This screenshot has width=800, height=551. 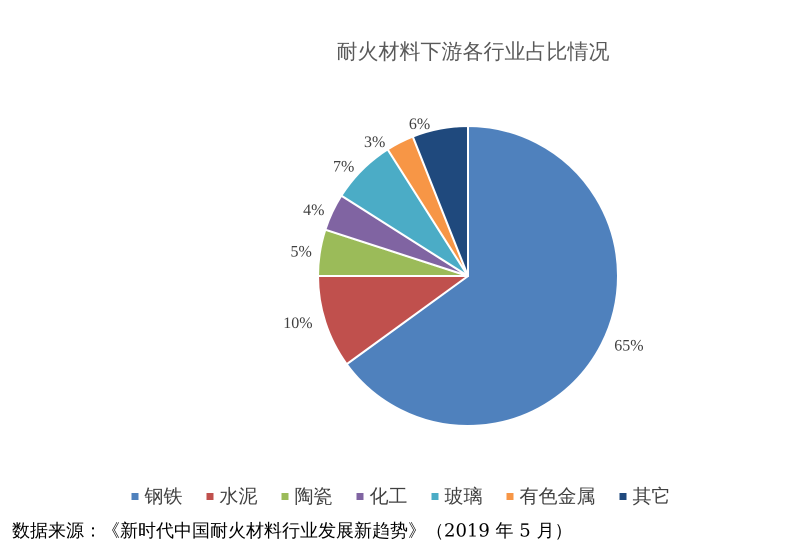 I want to click on data-label: 7%, so click(x=343, y=167).